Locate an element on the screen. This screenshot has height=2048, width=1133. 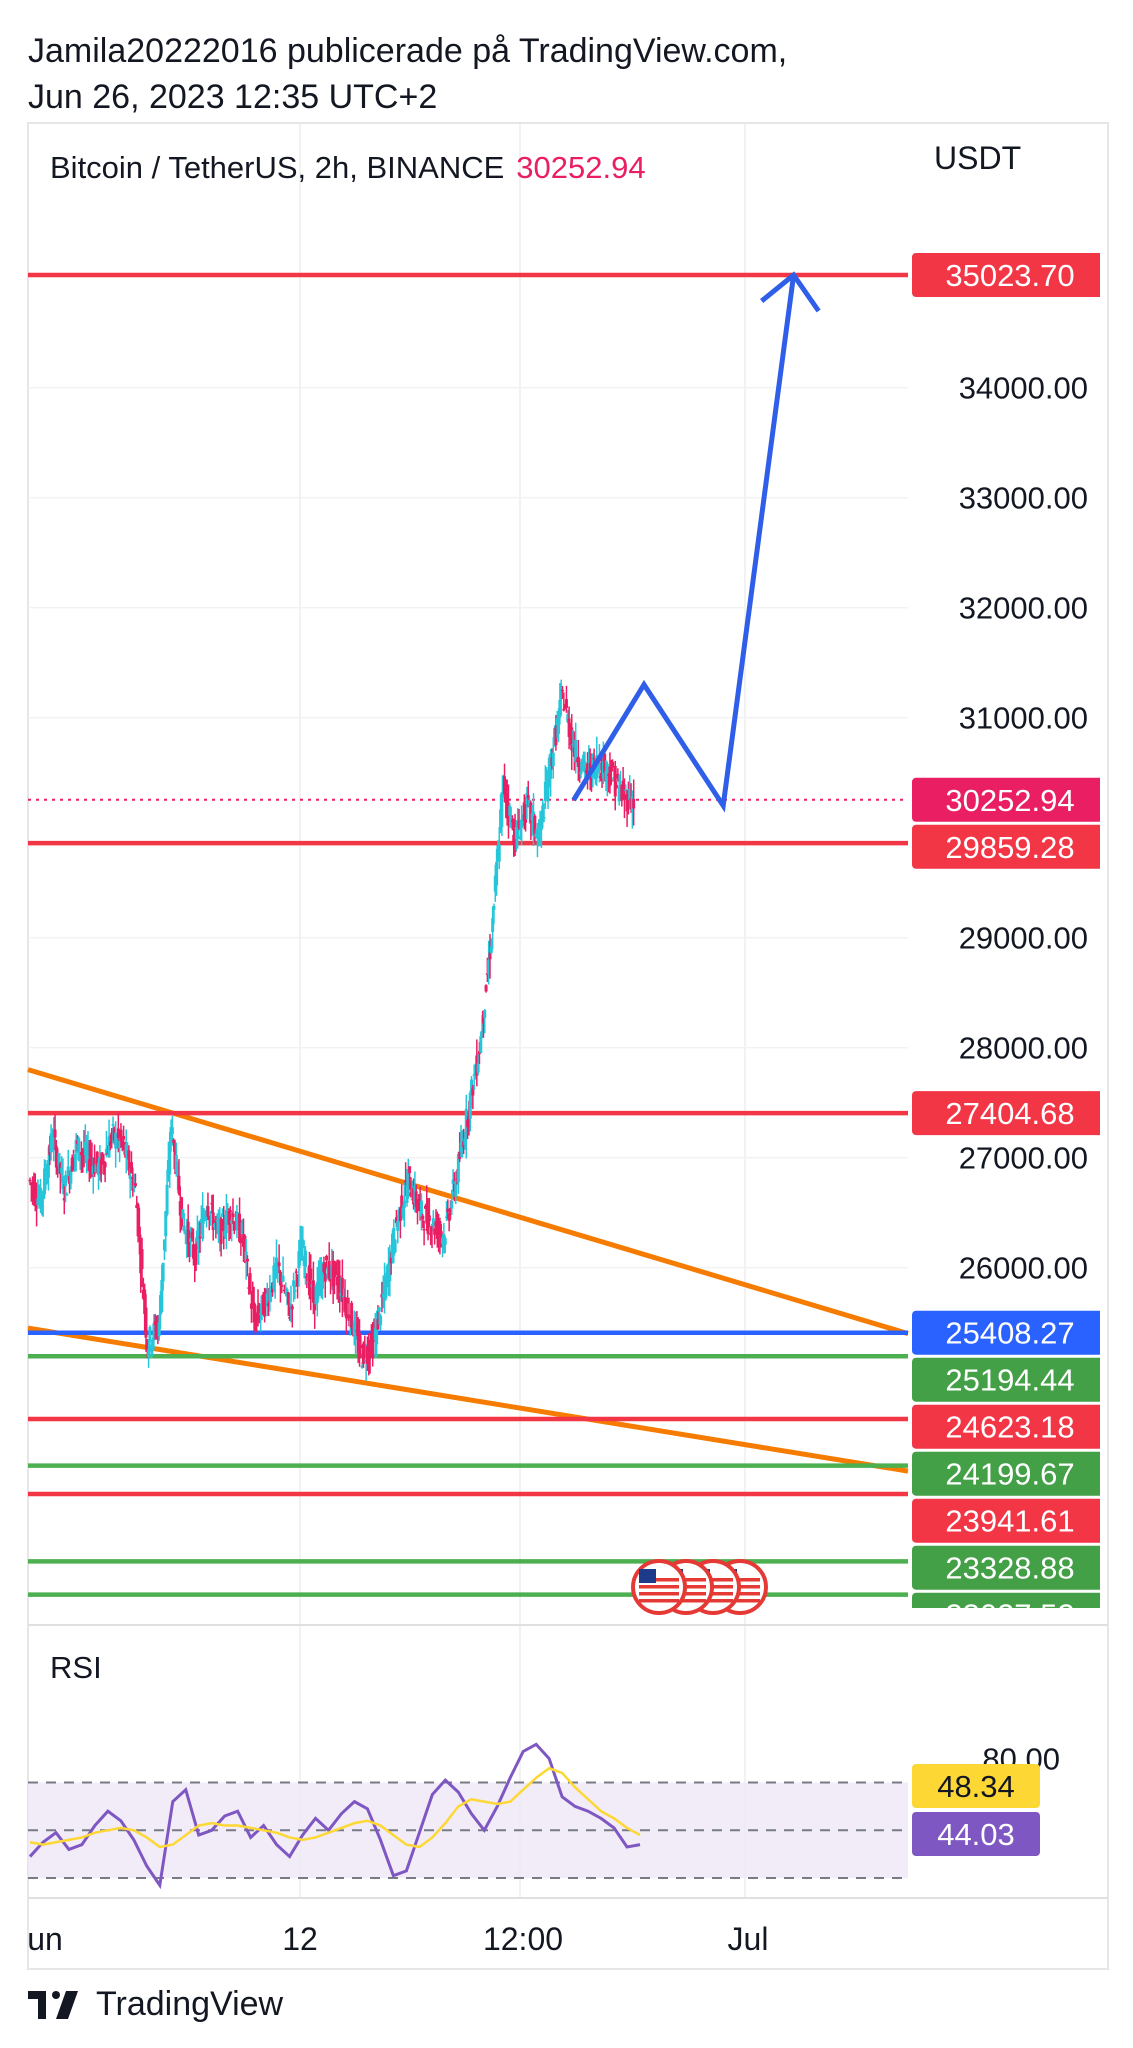
price-badge-label: 27404.68 is located at coordinates (1009, 1113).